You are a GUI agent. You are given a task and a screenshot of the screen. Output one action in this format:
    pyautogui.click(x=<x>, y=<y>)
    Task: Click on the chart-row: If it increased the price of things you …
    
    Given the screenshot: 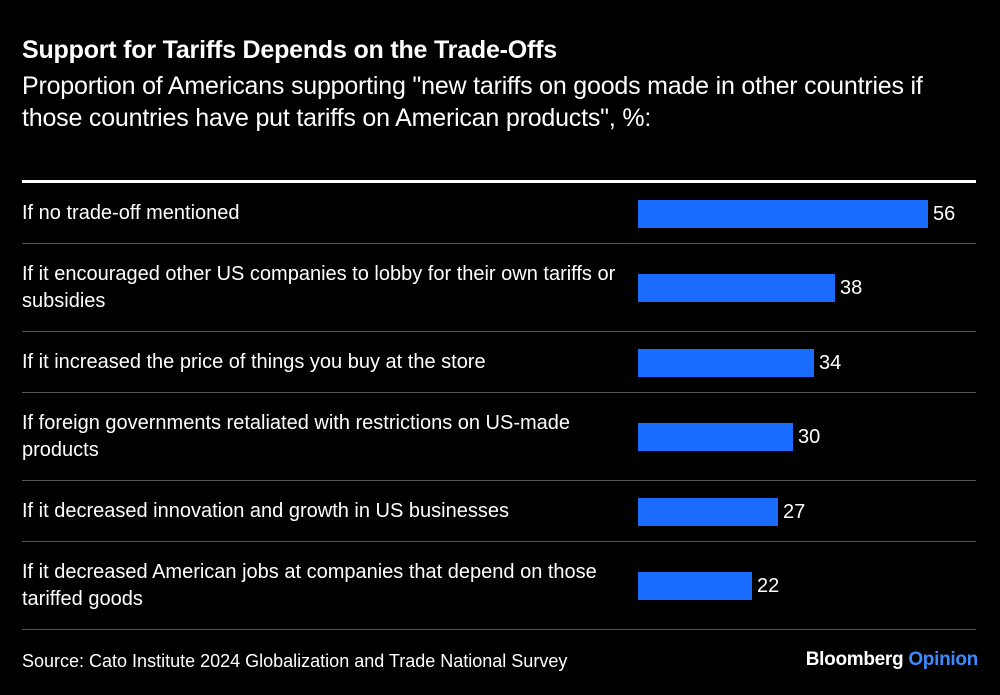 What is the action you would take?
    pyautogui.click(x=499, y=362)
    